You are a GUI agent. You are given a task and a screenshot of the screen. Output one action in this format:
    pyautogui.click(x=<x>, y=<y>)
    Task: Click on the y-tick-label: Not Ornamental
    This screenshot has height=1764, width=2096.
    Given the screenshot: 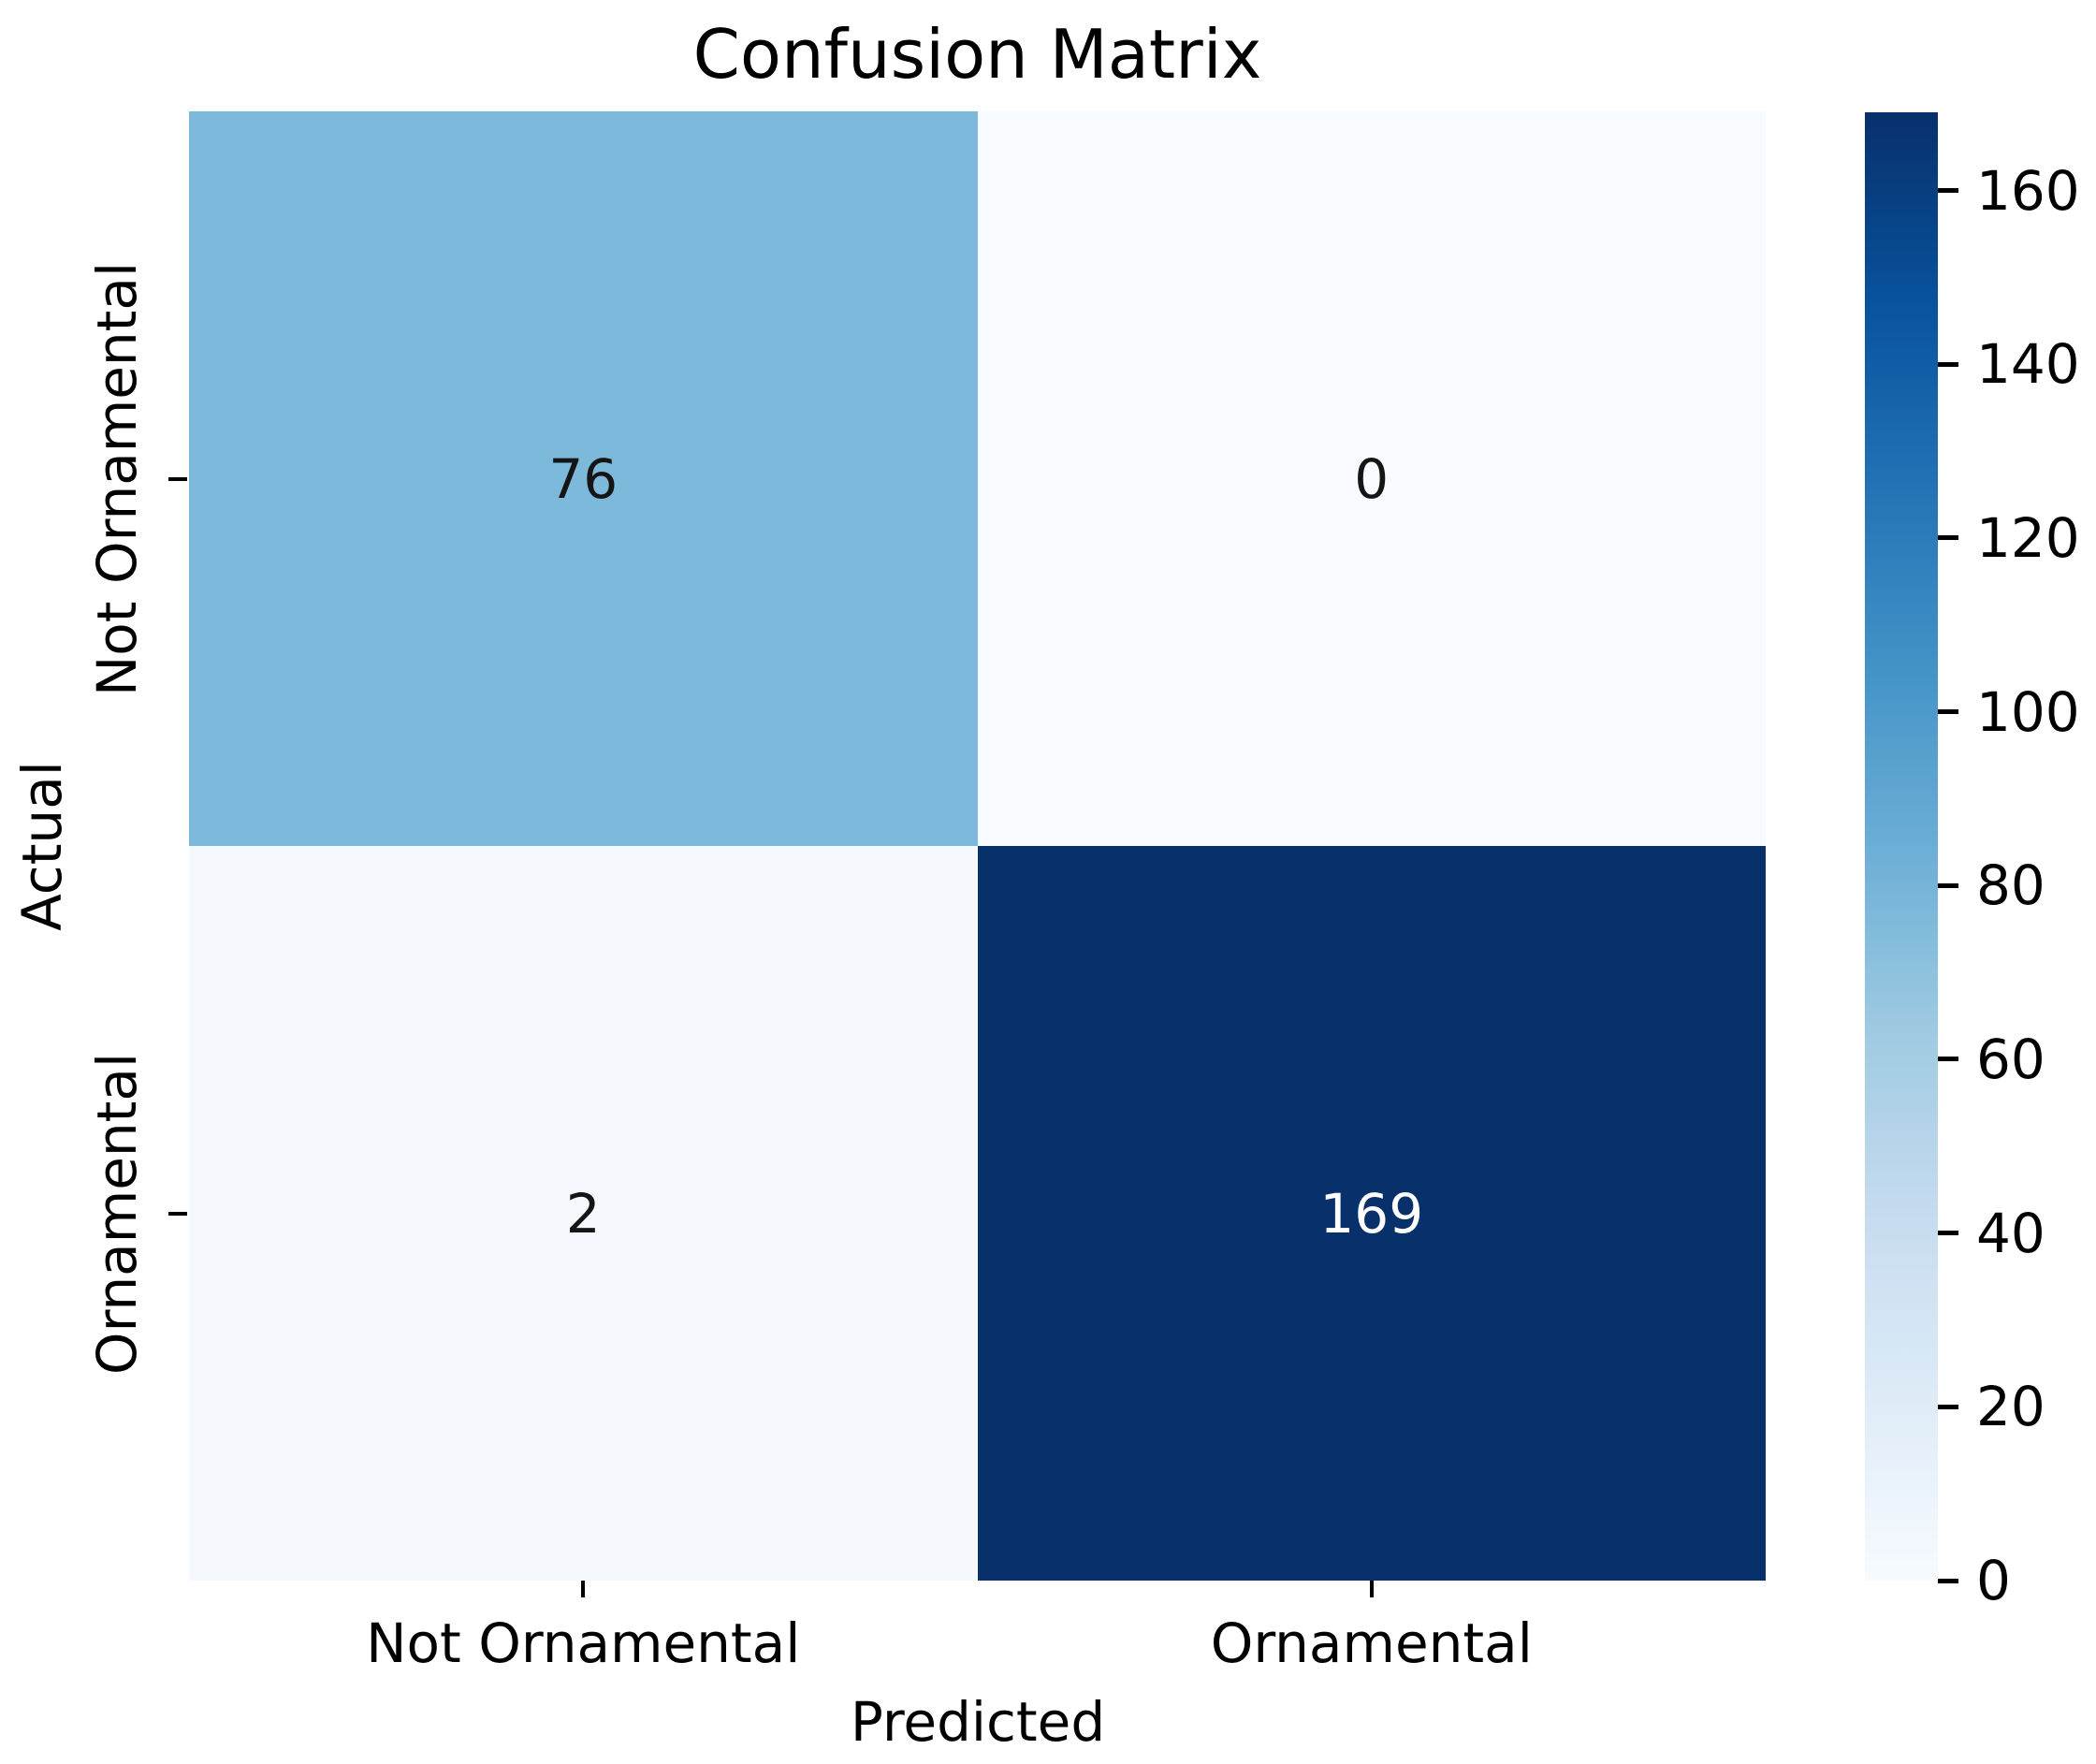 What is the action you would take?
    pyautogui.click(x=117, y=478)
    